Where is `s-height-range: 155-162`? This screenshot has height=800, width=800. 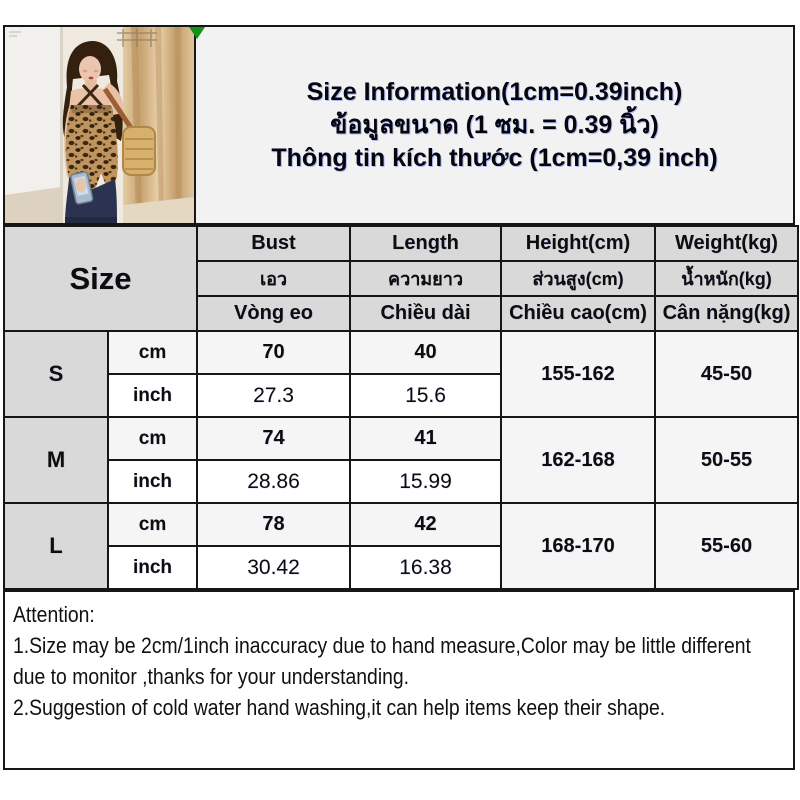
s-height-range: 155-162 is located at coordinates (578, 374).